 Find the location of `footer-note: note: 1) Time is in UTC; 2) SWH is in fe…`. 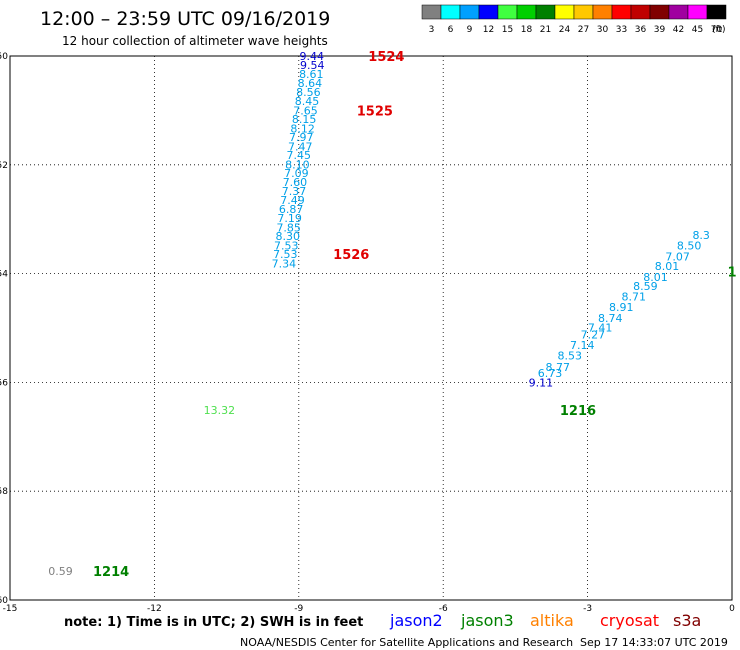

footer-note: note: 1) Time is in UTC; 2) SWH is in fe… is located at coordinates (213, 622).